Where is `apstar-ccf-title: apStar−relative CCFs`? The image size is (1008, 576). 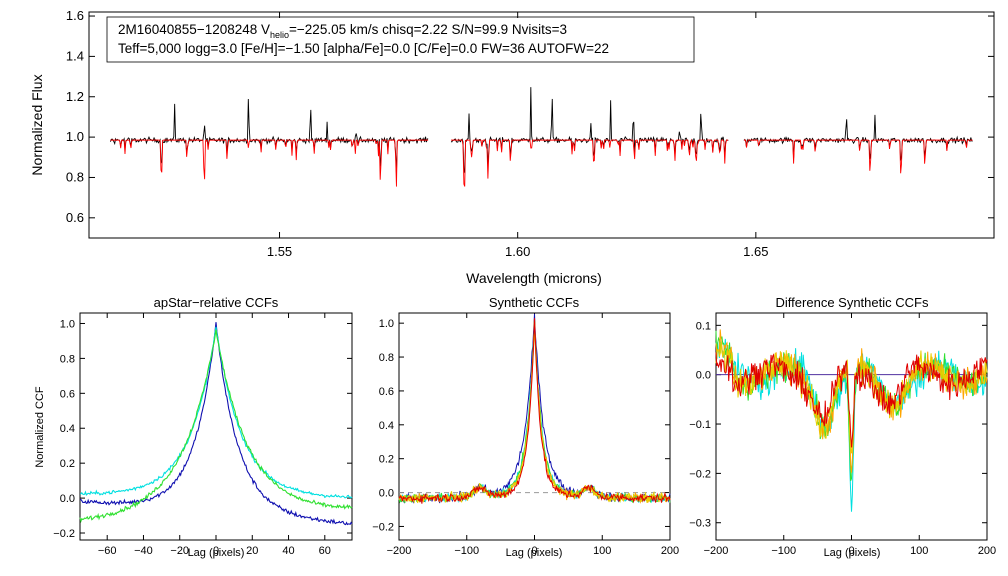 apstar-ccf-title: apStar−relative CCFs is located at coordinates (216, 302).